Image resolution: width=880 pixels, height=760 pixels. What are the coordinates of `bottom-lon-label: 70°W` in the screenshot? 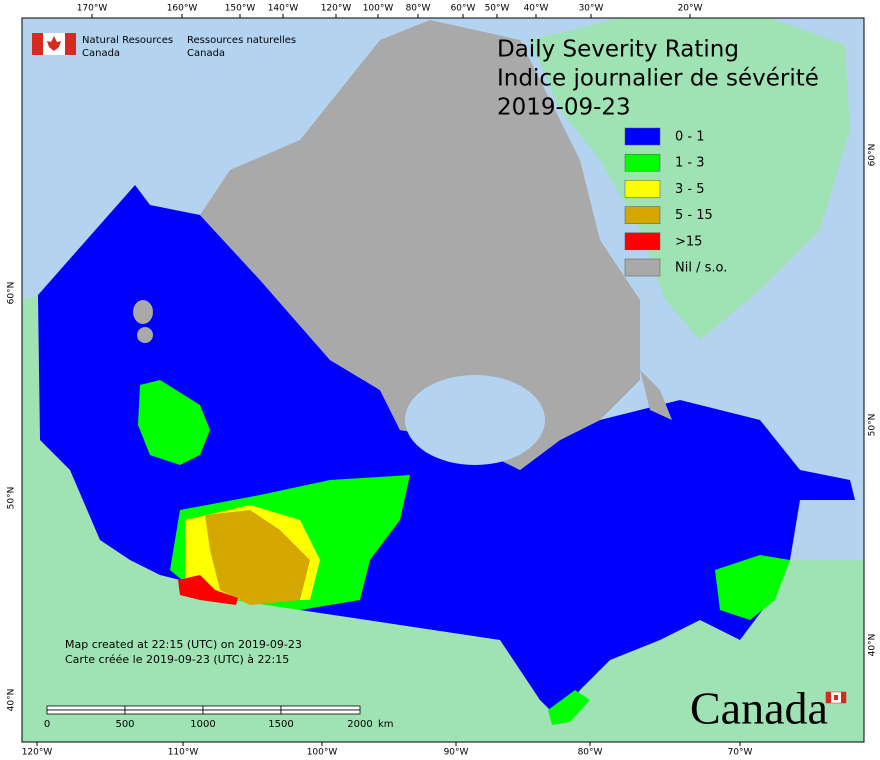 It's located at (740, 753).